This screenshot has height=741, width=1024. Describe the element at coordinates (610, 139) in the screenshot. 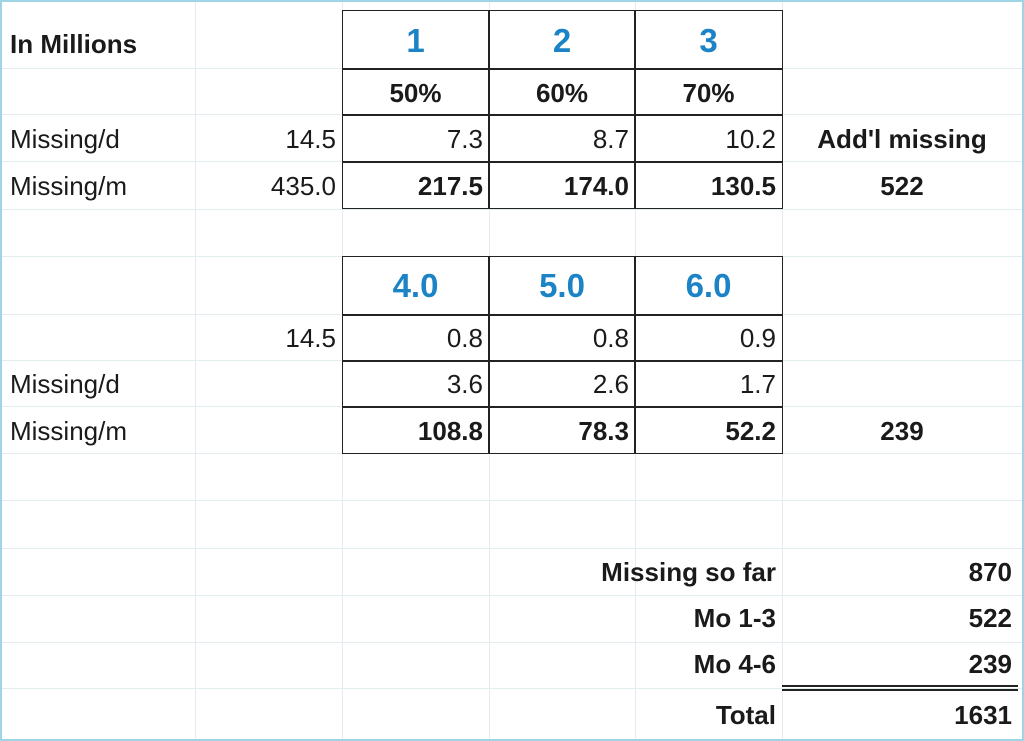

I see `missing-d-month-2: 8.7` at that location.